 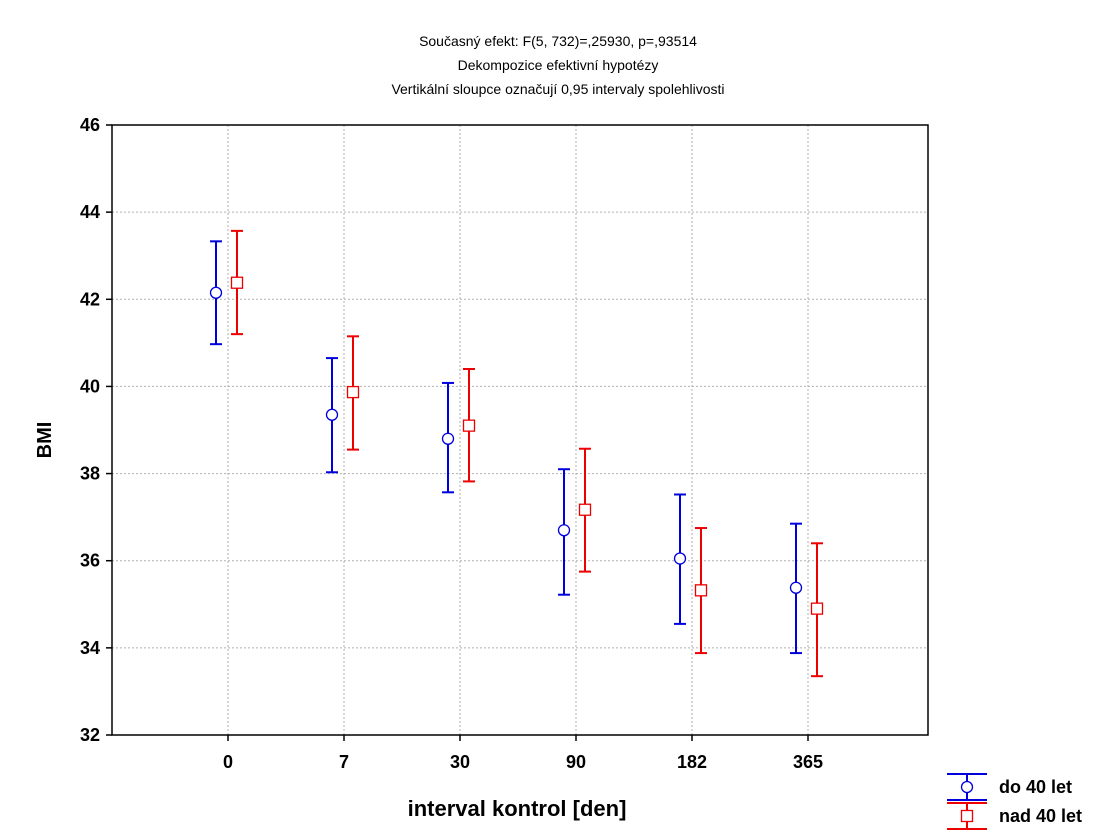 I want to click on y-tick-label: 36, so click(x=90, y=561).